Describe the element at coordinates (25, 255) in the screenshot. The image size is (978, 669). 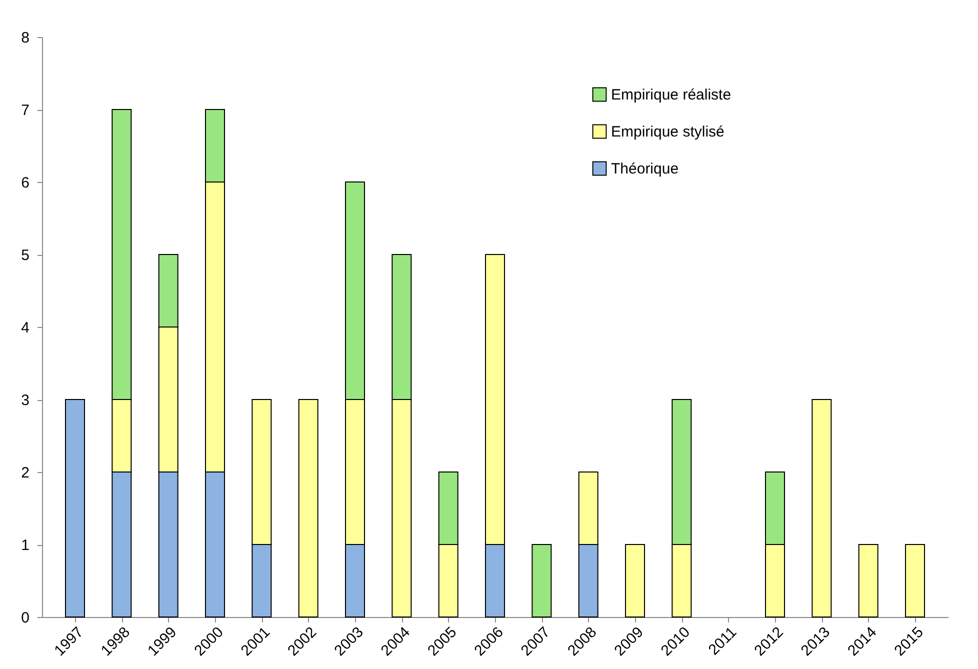
I see `y-tick-label: 5` at that location.